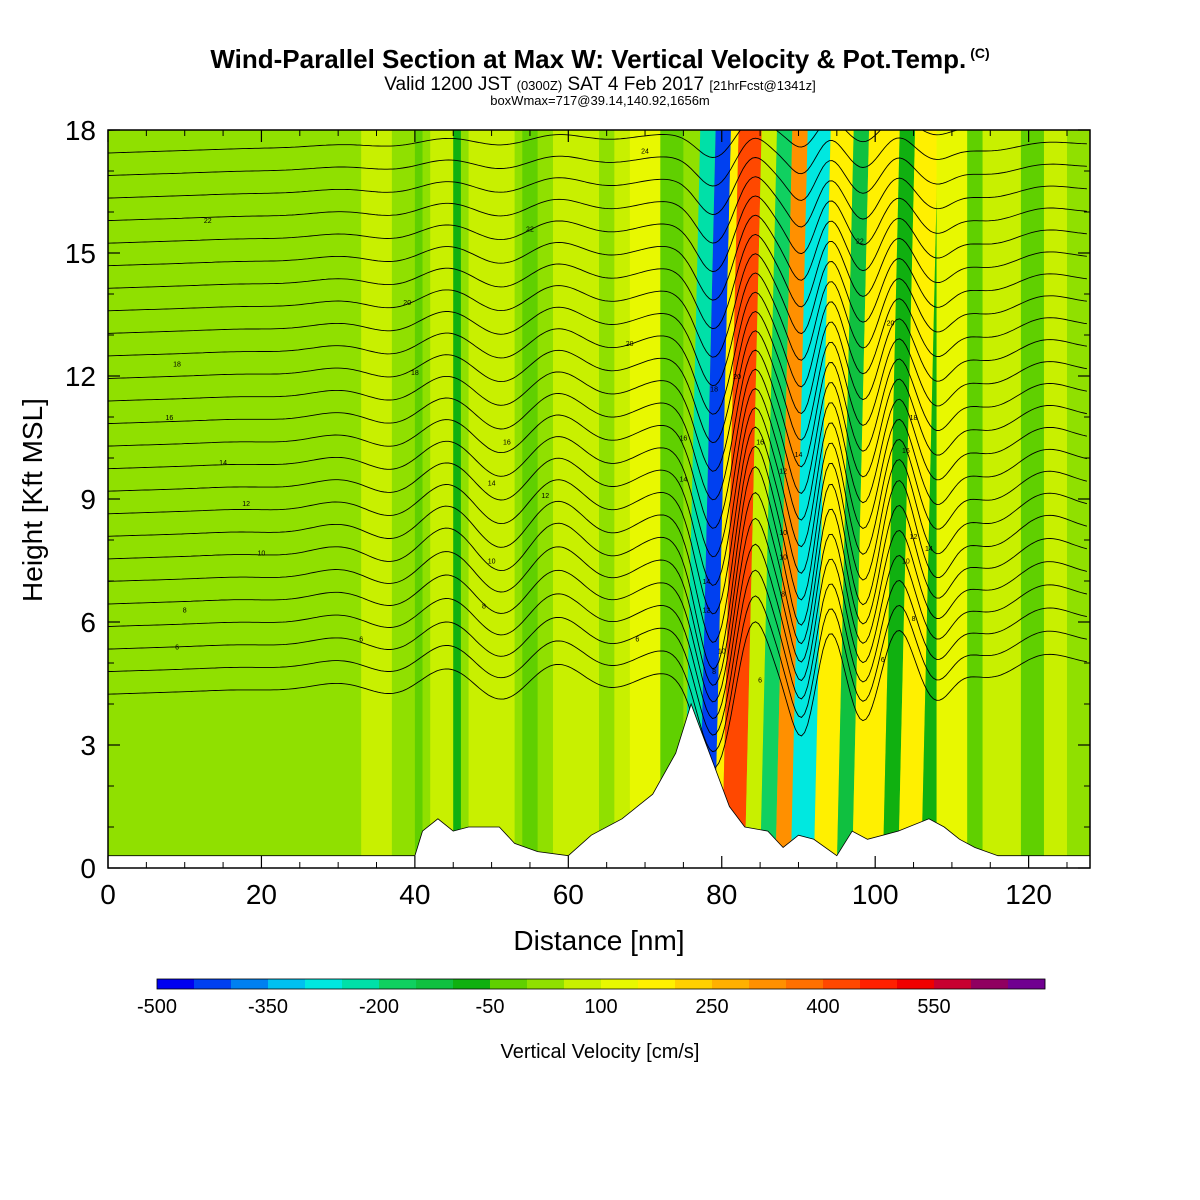  I want to click on y-tick-label: 3, so click(88, 745).